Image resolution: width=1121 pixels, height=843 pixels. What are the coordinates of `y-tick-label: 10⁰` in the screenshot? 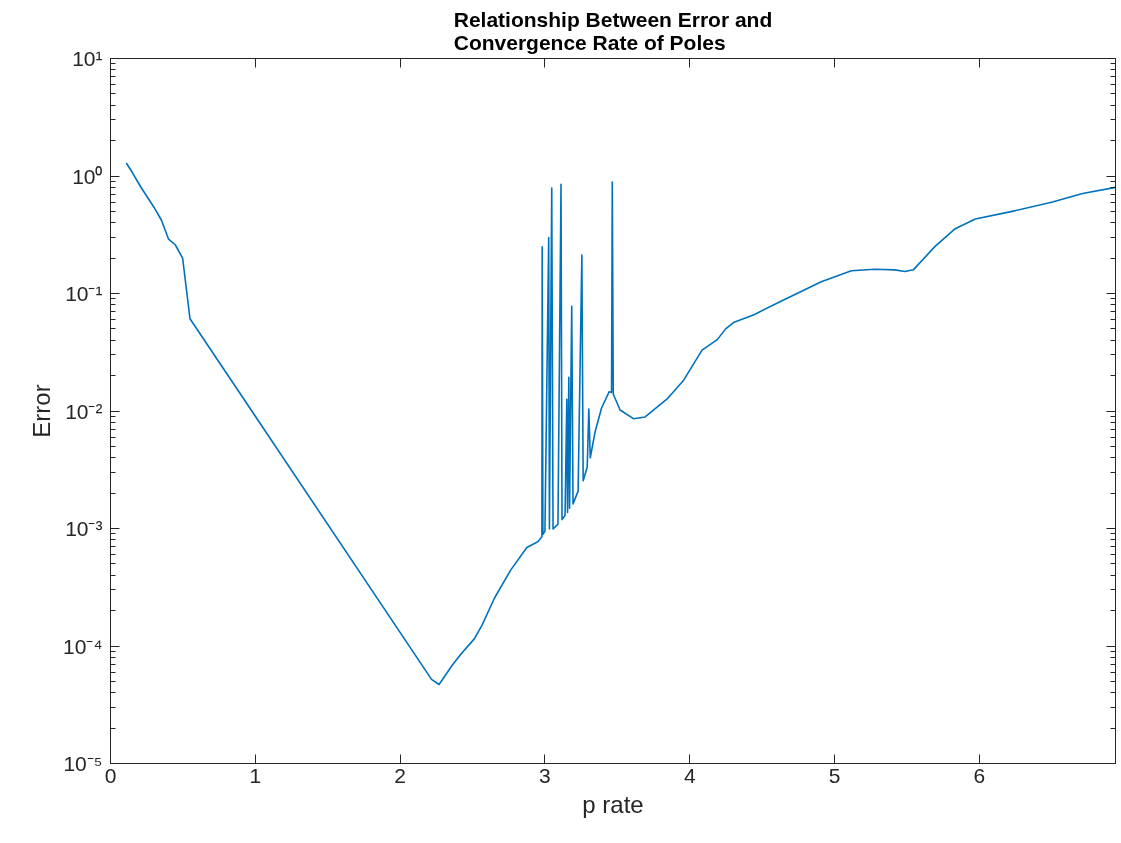 It's located at (87, 176).